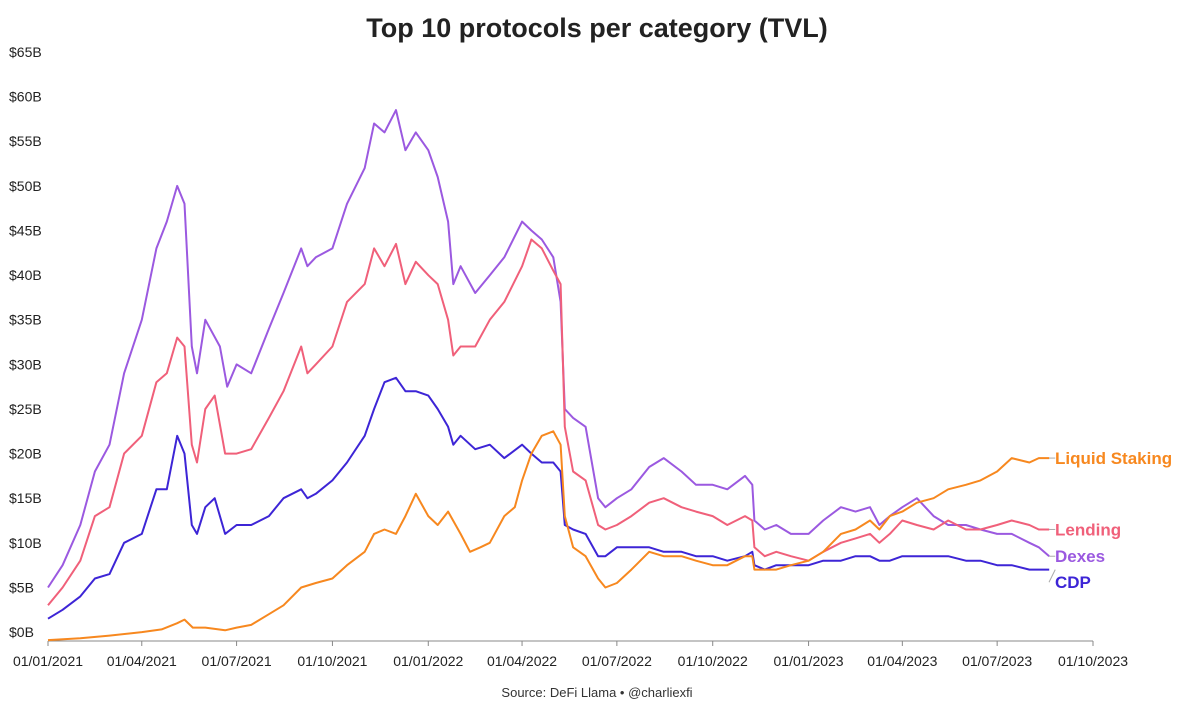 The width and height of the screenshot is (1200, 708). I want to click on chart-title: Top 10 protocols per category (TVL), so click(597, 28).